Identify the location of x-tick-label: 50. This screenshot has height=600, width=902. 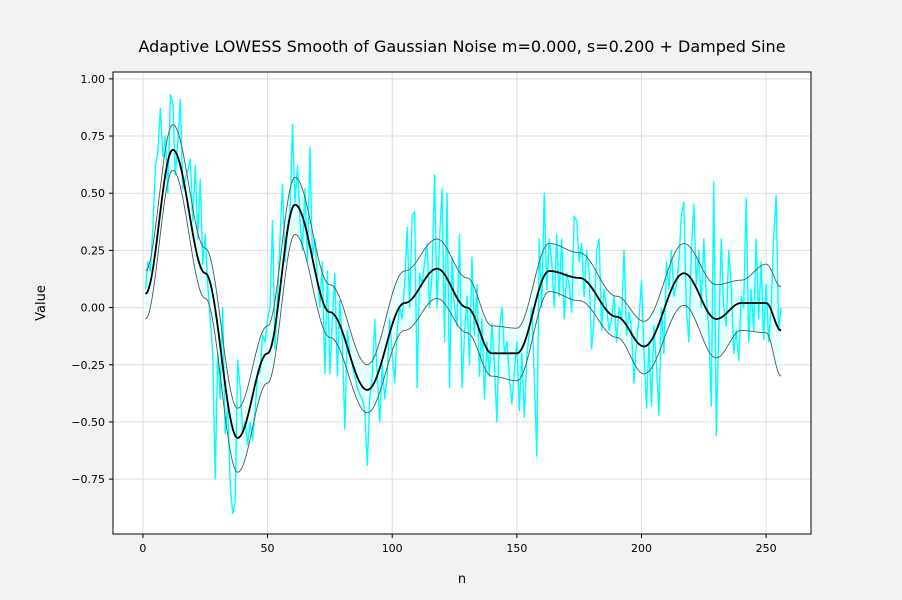
(268, 548).